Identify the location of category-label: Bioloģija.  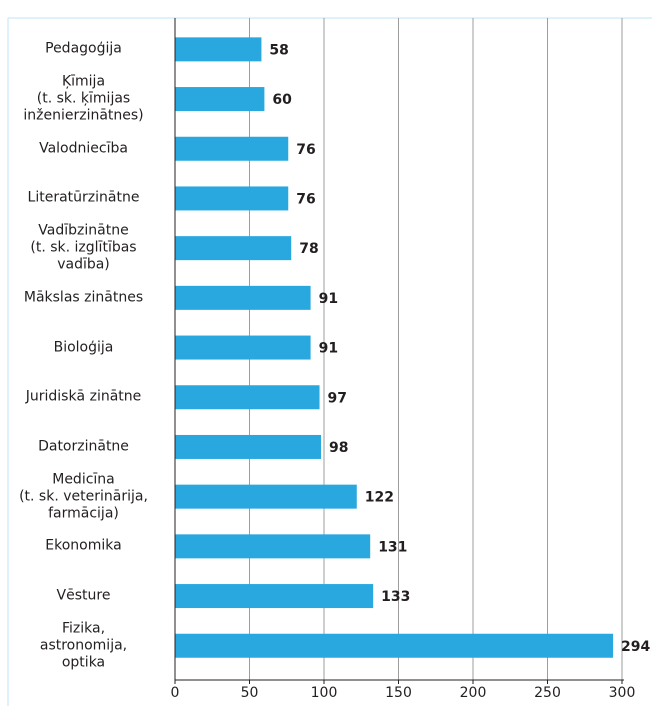
(83, 347).